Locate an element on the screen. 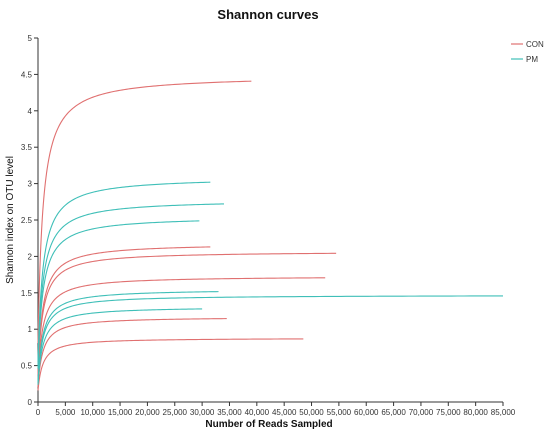 The width and height of the screenshot is (550, 433). x-tick-label: 0 is located at coordinates (38, 412).